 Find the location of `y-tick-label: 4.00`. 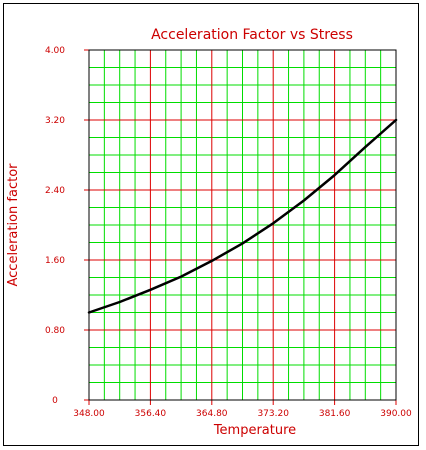

y-tick-label: 4.00 is located at coordinates (55, 51).